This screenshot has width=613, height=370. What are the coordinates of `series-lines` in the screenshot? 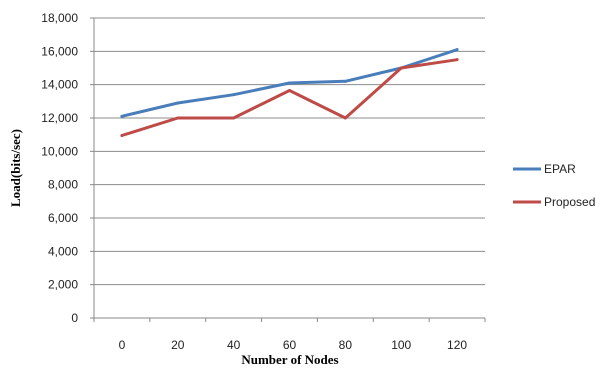 It's located at (289, 92).